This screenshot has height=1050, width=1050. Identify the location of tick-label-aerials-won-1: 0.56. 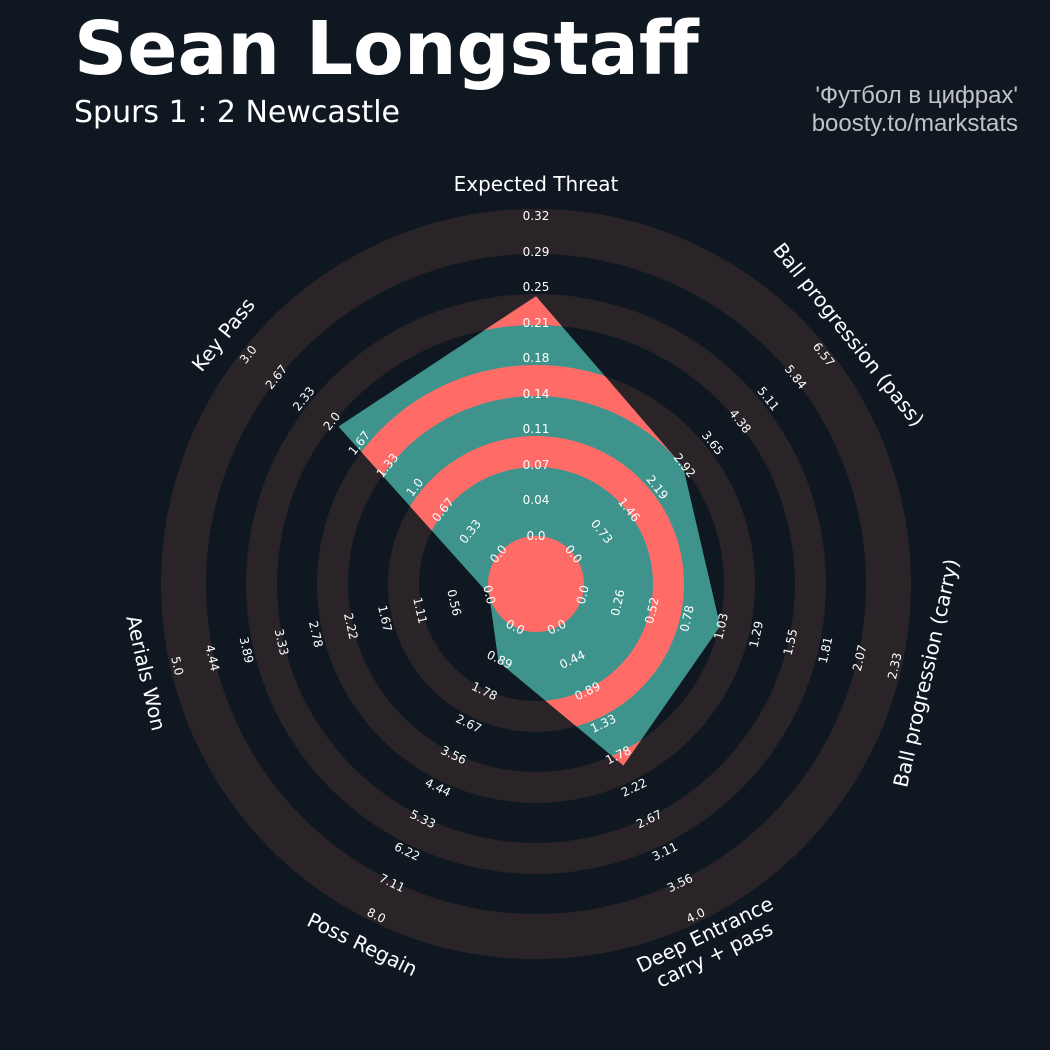
(454, 602).